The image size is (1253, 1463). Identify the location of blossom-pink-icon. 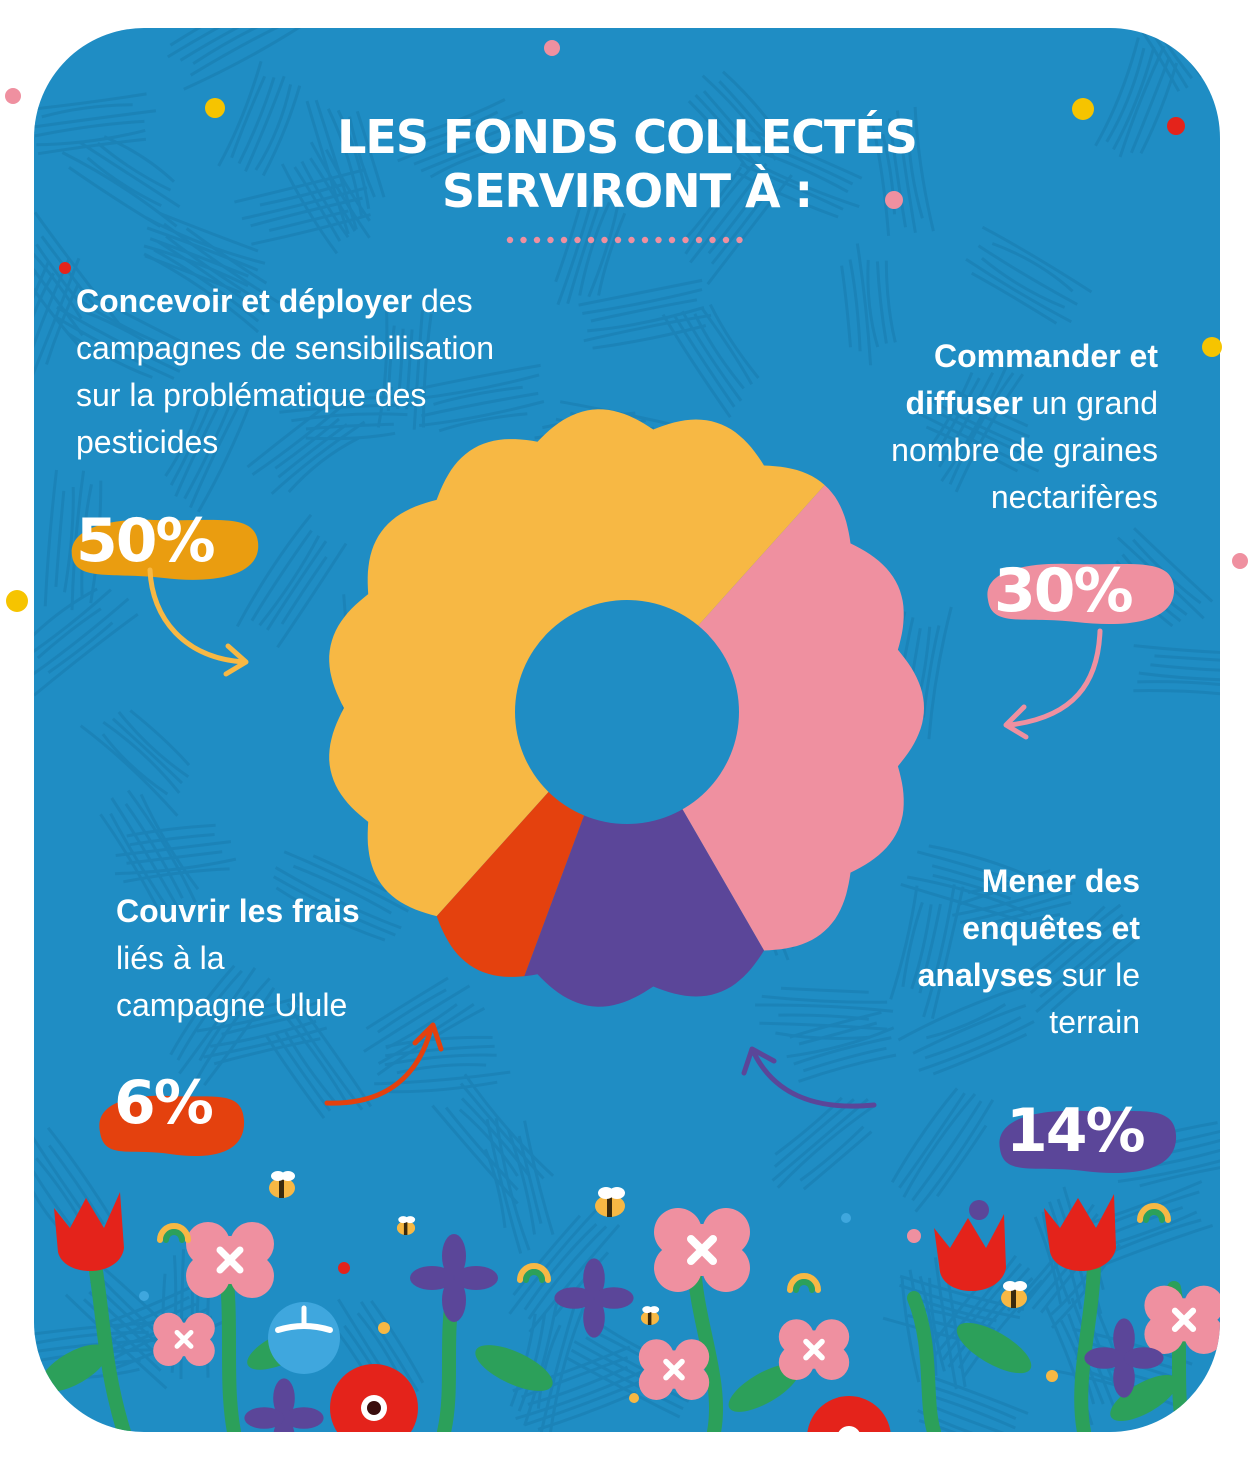
(686, 1304).